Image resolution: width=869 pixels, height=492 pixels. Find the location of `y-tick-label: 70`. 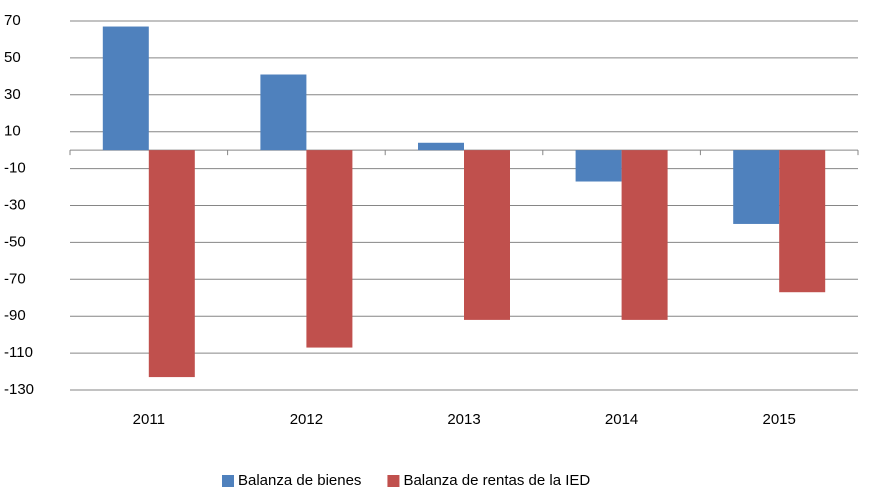

y-tick-label: 70 is located at coordinates (12, 20).